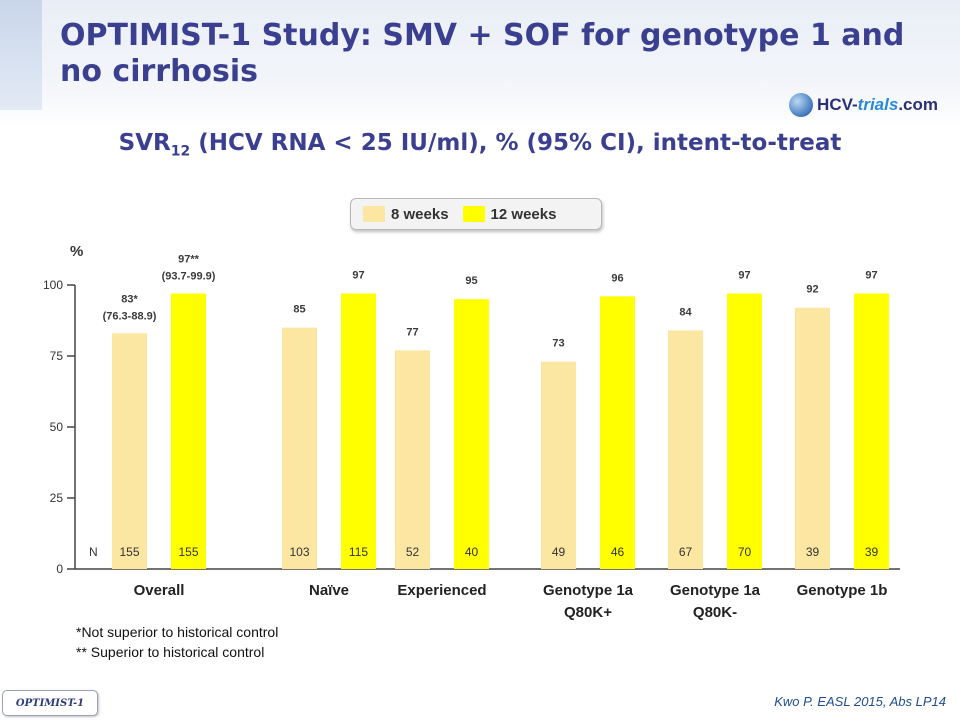 Image resolution: width=960 pixels, height=720 pixels. What do you see at coordinates (745, 552) in the screenshot?
I see `n-value: 70` at bounding box center [745, 552].